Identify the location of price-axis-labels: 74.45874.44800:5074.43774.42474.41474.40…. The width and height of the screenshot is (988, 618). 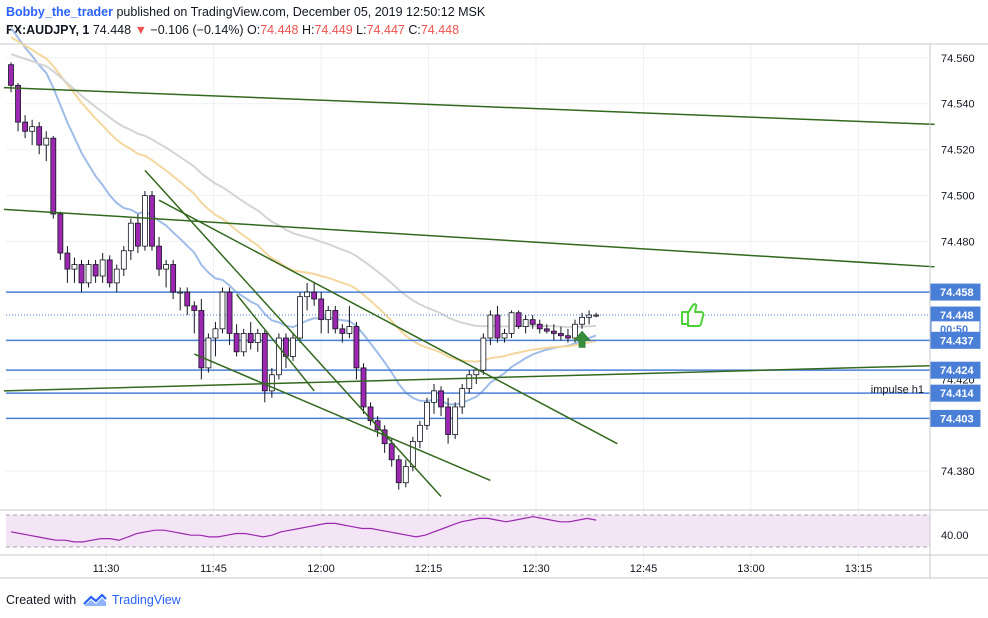
(955, 355).